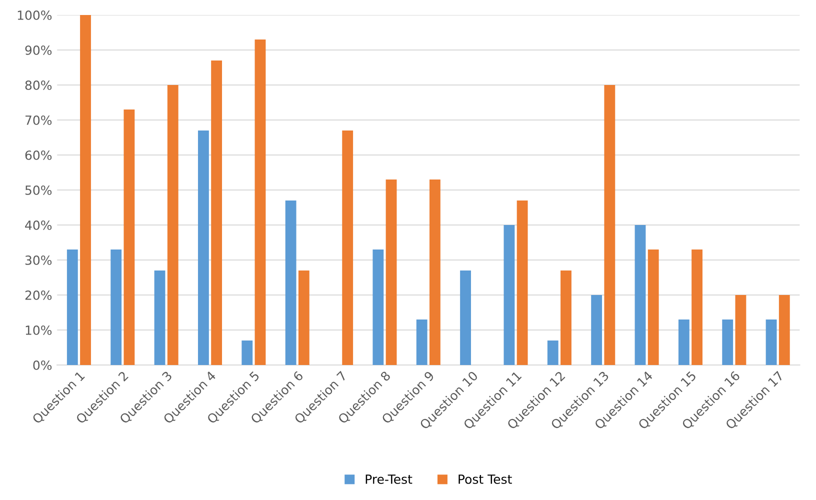 The image size is (816, 500). I want to click on y-tick-label: 20%, so click(38, 295).